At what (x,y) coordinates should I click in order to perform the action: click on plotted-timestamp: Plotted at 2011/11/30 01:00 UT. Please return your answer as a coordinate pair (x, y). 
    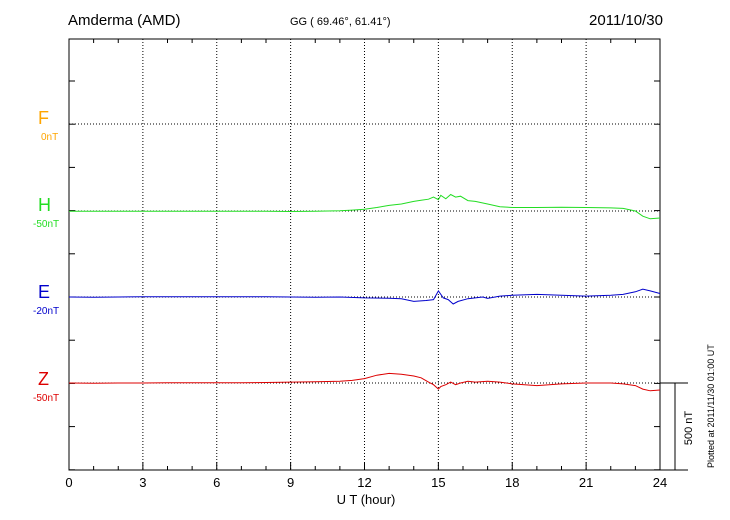
    Looking at the image, I should click on (711, 406).